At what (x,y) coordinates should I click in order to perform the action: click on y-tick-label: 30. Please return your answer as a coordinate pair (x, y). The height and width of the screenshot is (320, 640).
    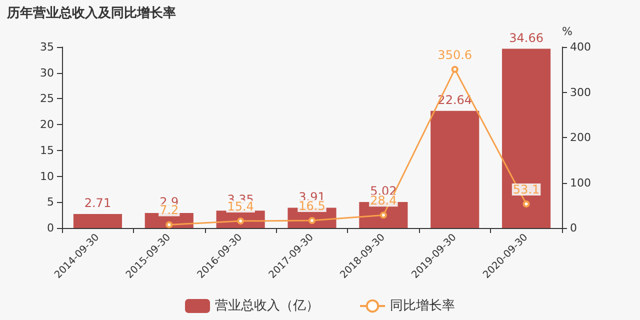
    Looking at the image, I should click on (47, 73).